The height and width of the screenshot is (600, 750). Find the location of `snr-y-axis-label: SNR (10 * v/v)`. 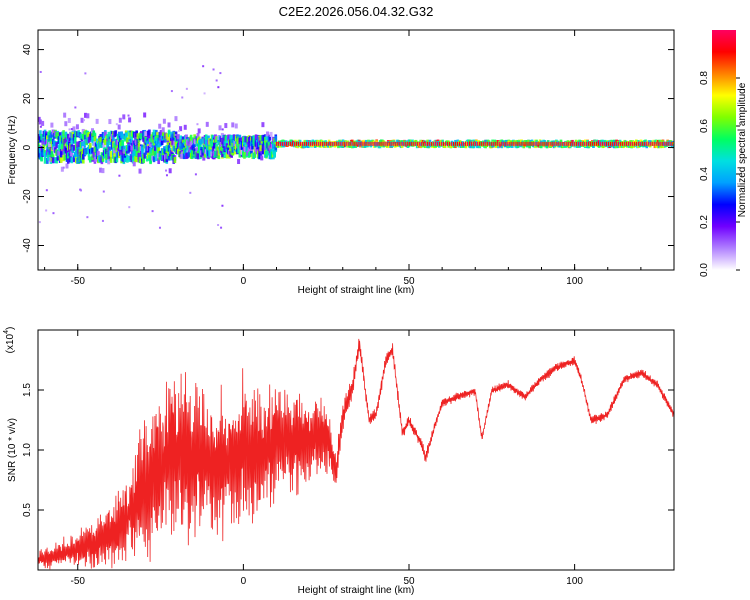

snr-y-axis-label: SNR (10 * v/v) is located at coordinates (12, 450).